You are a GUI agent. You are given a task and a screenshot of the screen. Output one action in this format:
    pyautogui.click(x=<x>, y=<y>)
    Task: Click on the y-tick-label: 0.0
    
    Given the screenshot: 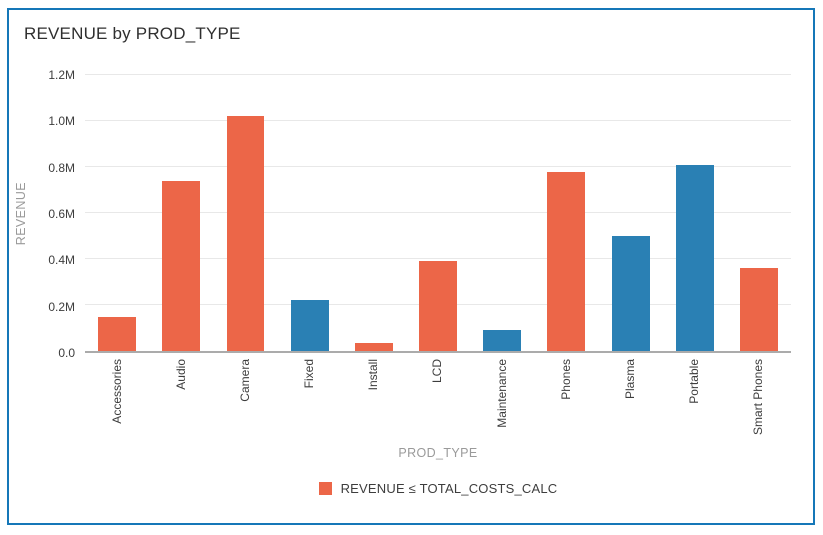 What is the action you would take?
    pyautogui.click(x=66, y=353)
    